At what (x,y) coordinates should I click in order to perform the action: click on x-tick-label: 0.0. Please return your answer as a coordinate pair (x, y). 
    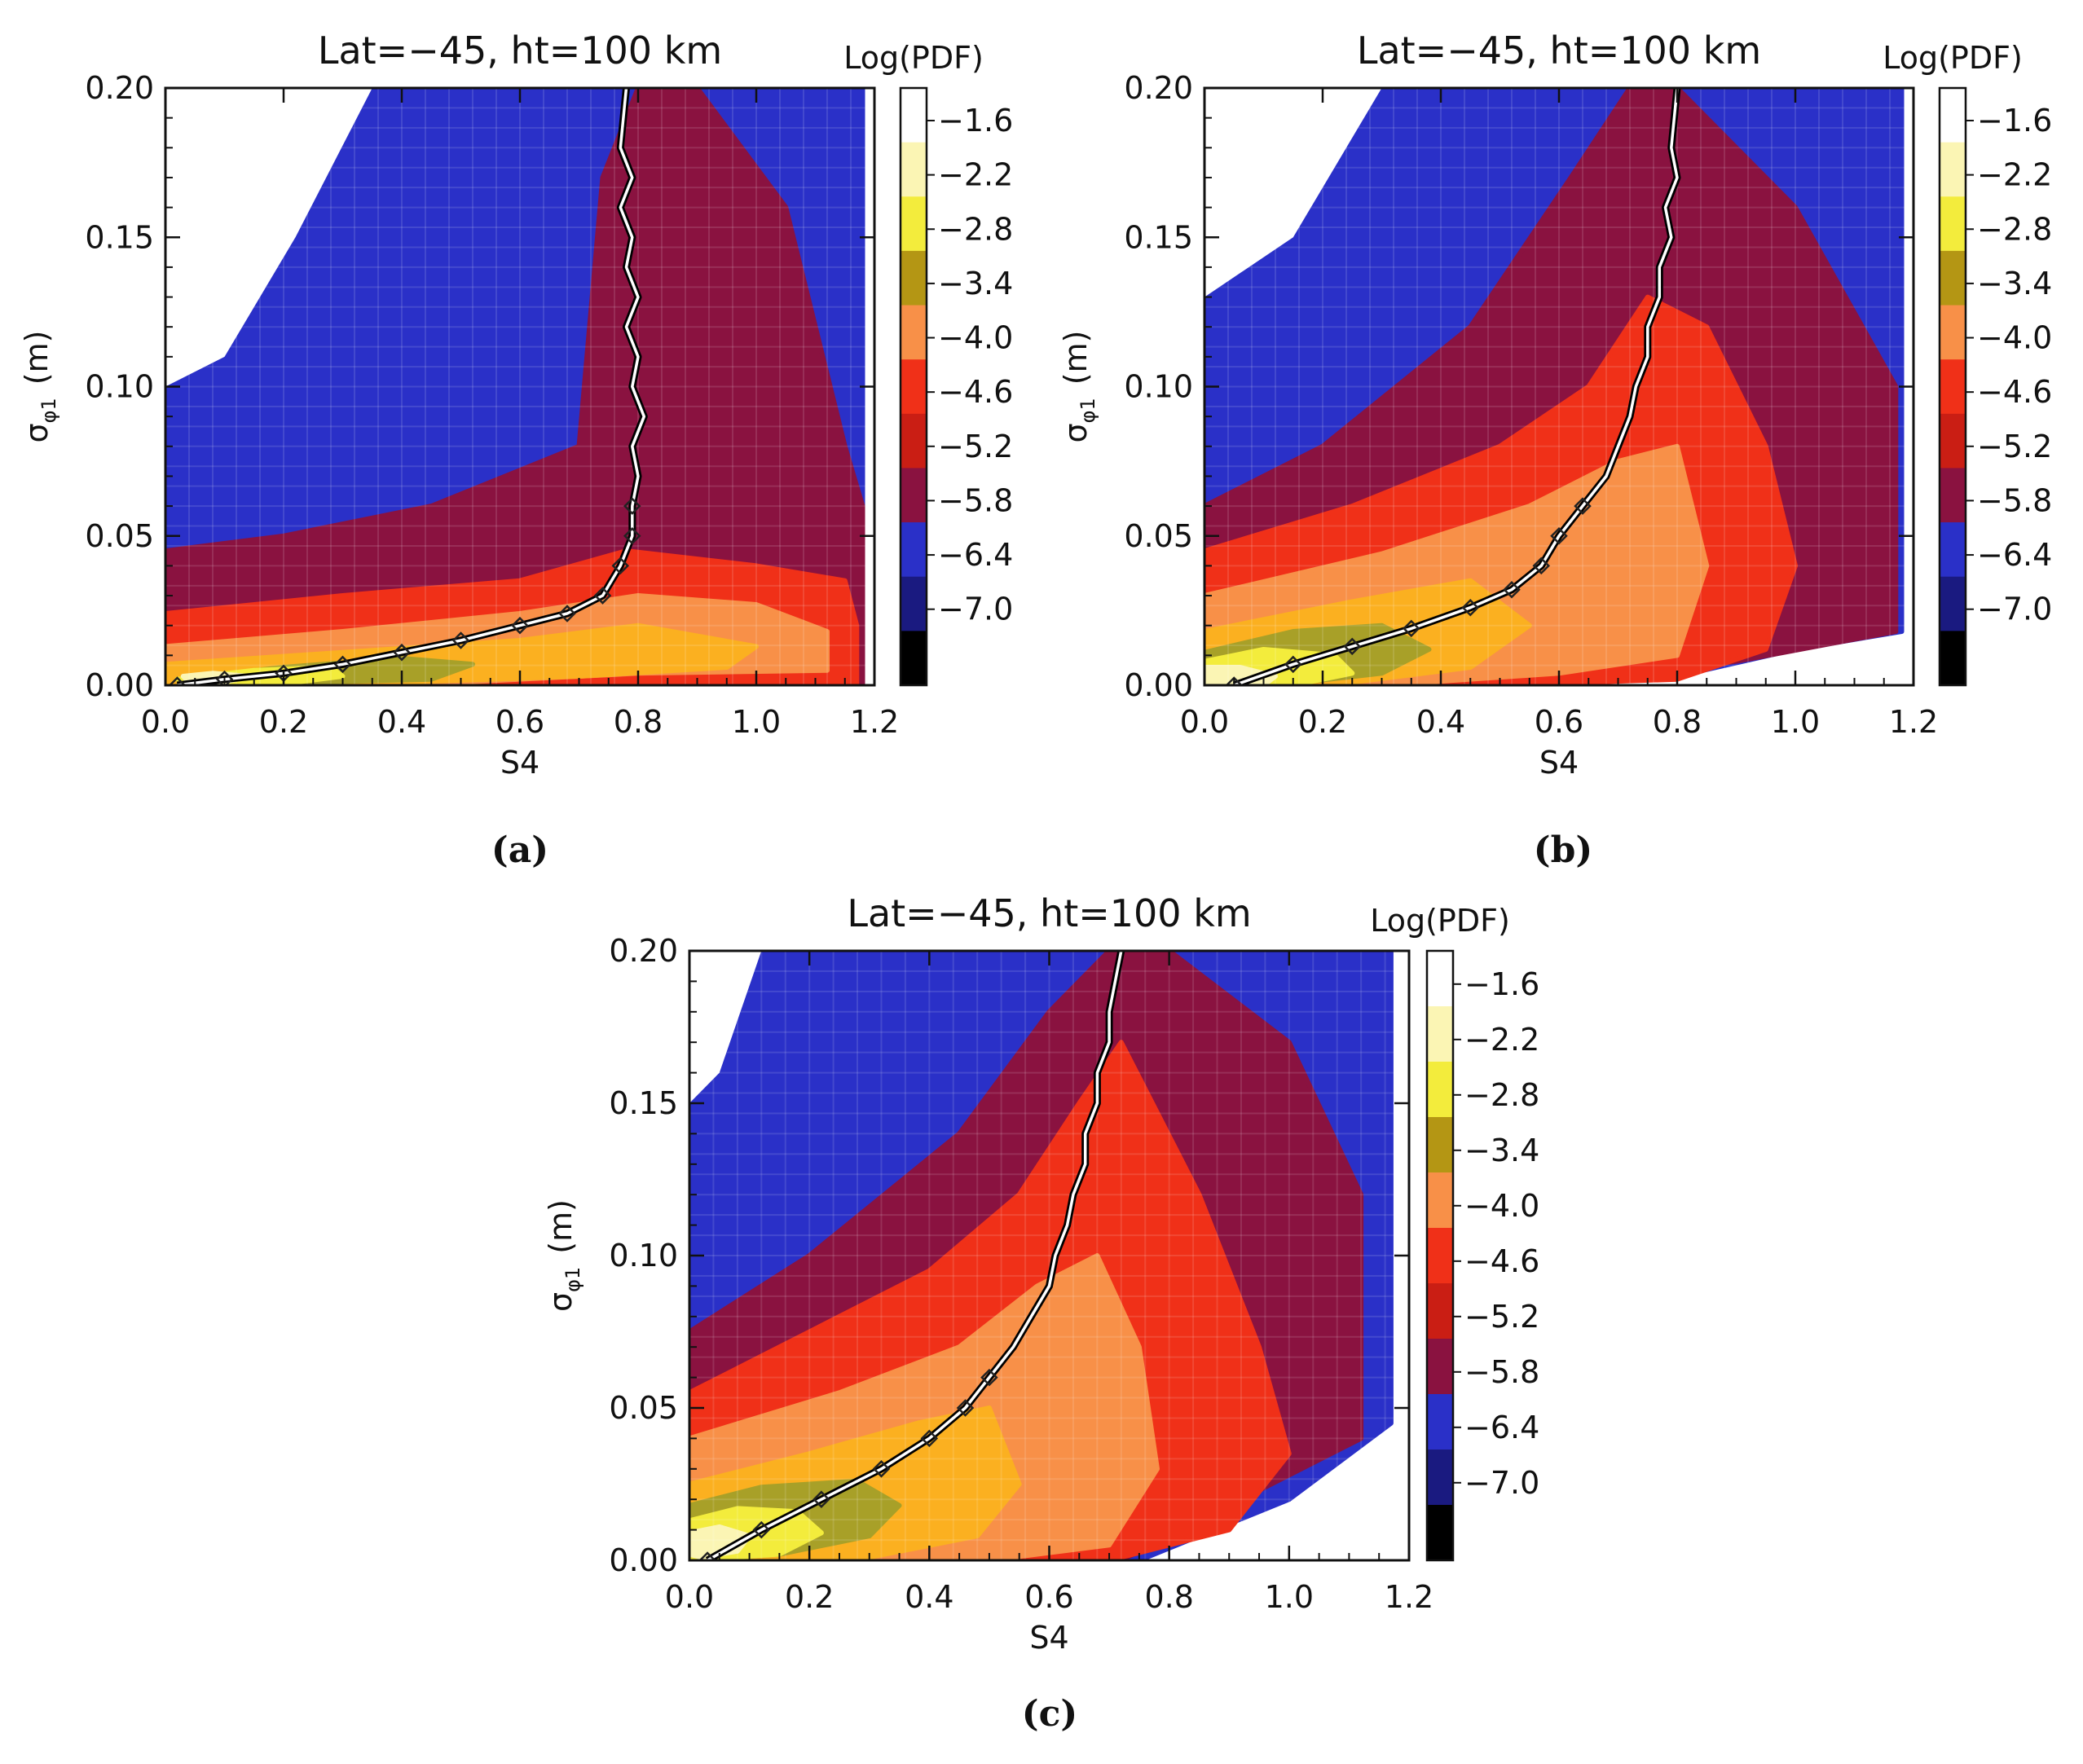
    Looking at the image, I should click on (689, 1597).